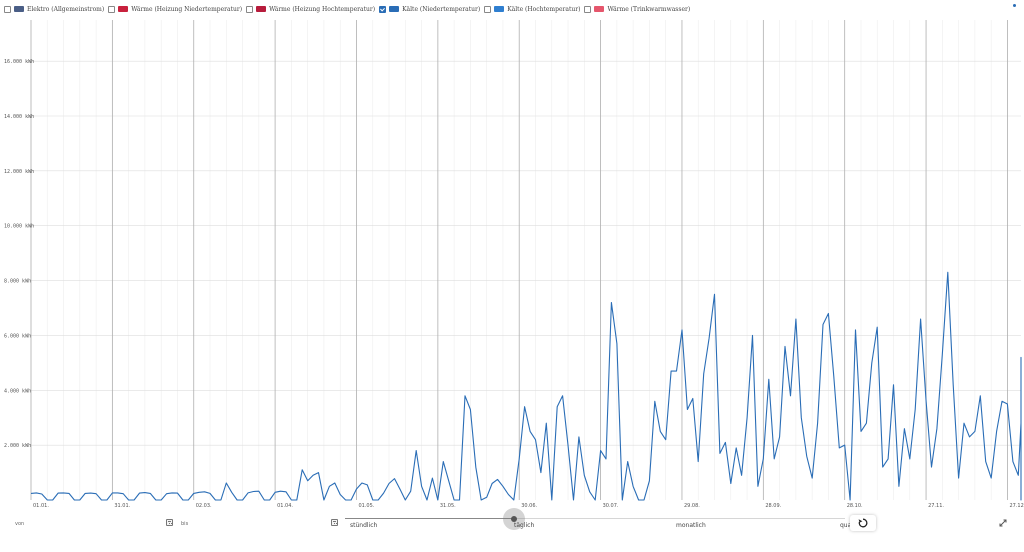 The height and width of the screenshot is (552, 1024). What do you see at coordinates (66, 9) in the screenshot?
I see `legend-label: Elektro (Allgemeinstrom)` at bounding box center [66, 9].